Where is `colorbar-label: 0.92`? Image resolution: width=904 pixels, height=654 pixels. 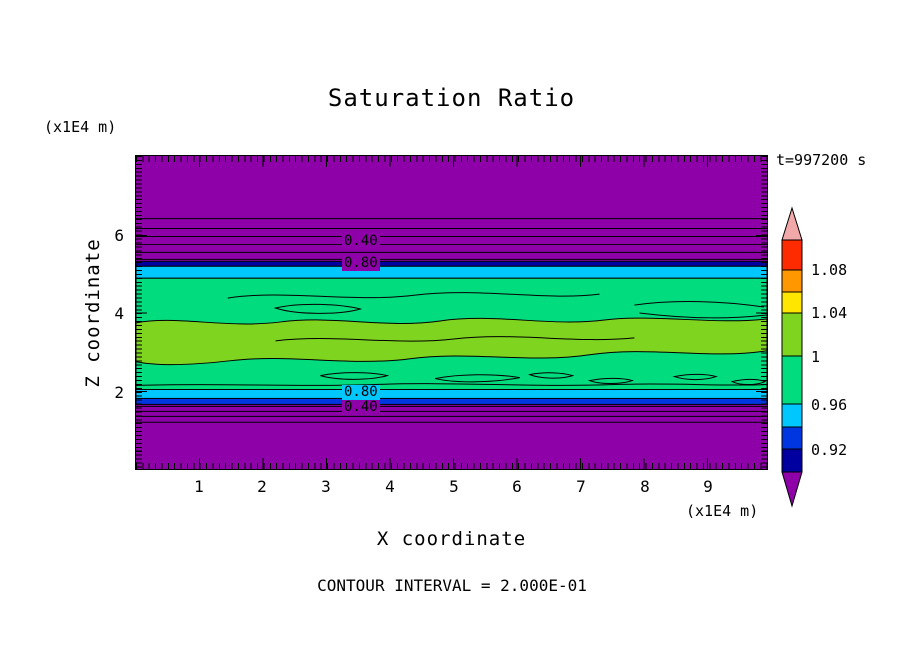 colorbar-label: 0.92 is located at coordinates (829, 450).